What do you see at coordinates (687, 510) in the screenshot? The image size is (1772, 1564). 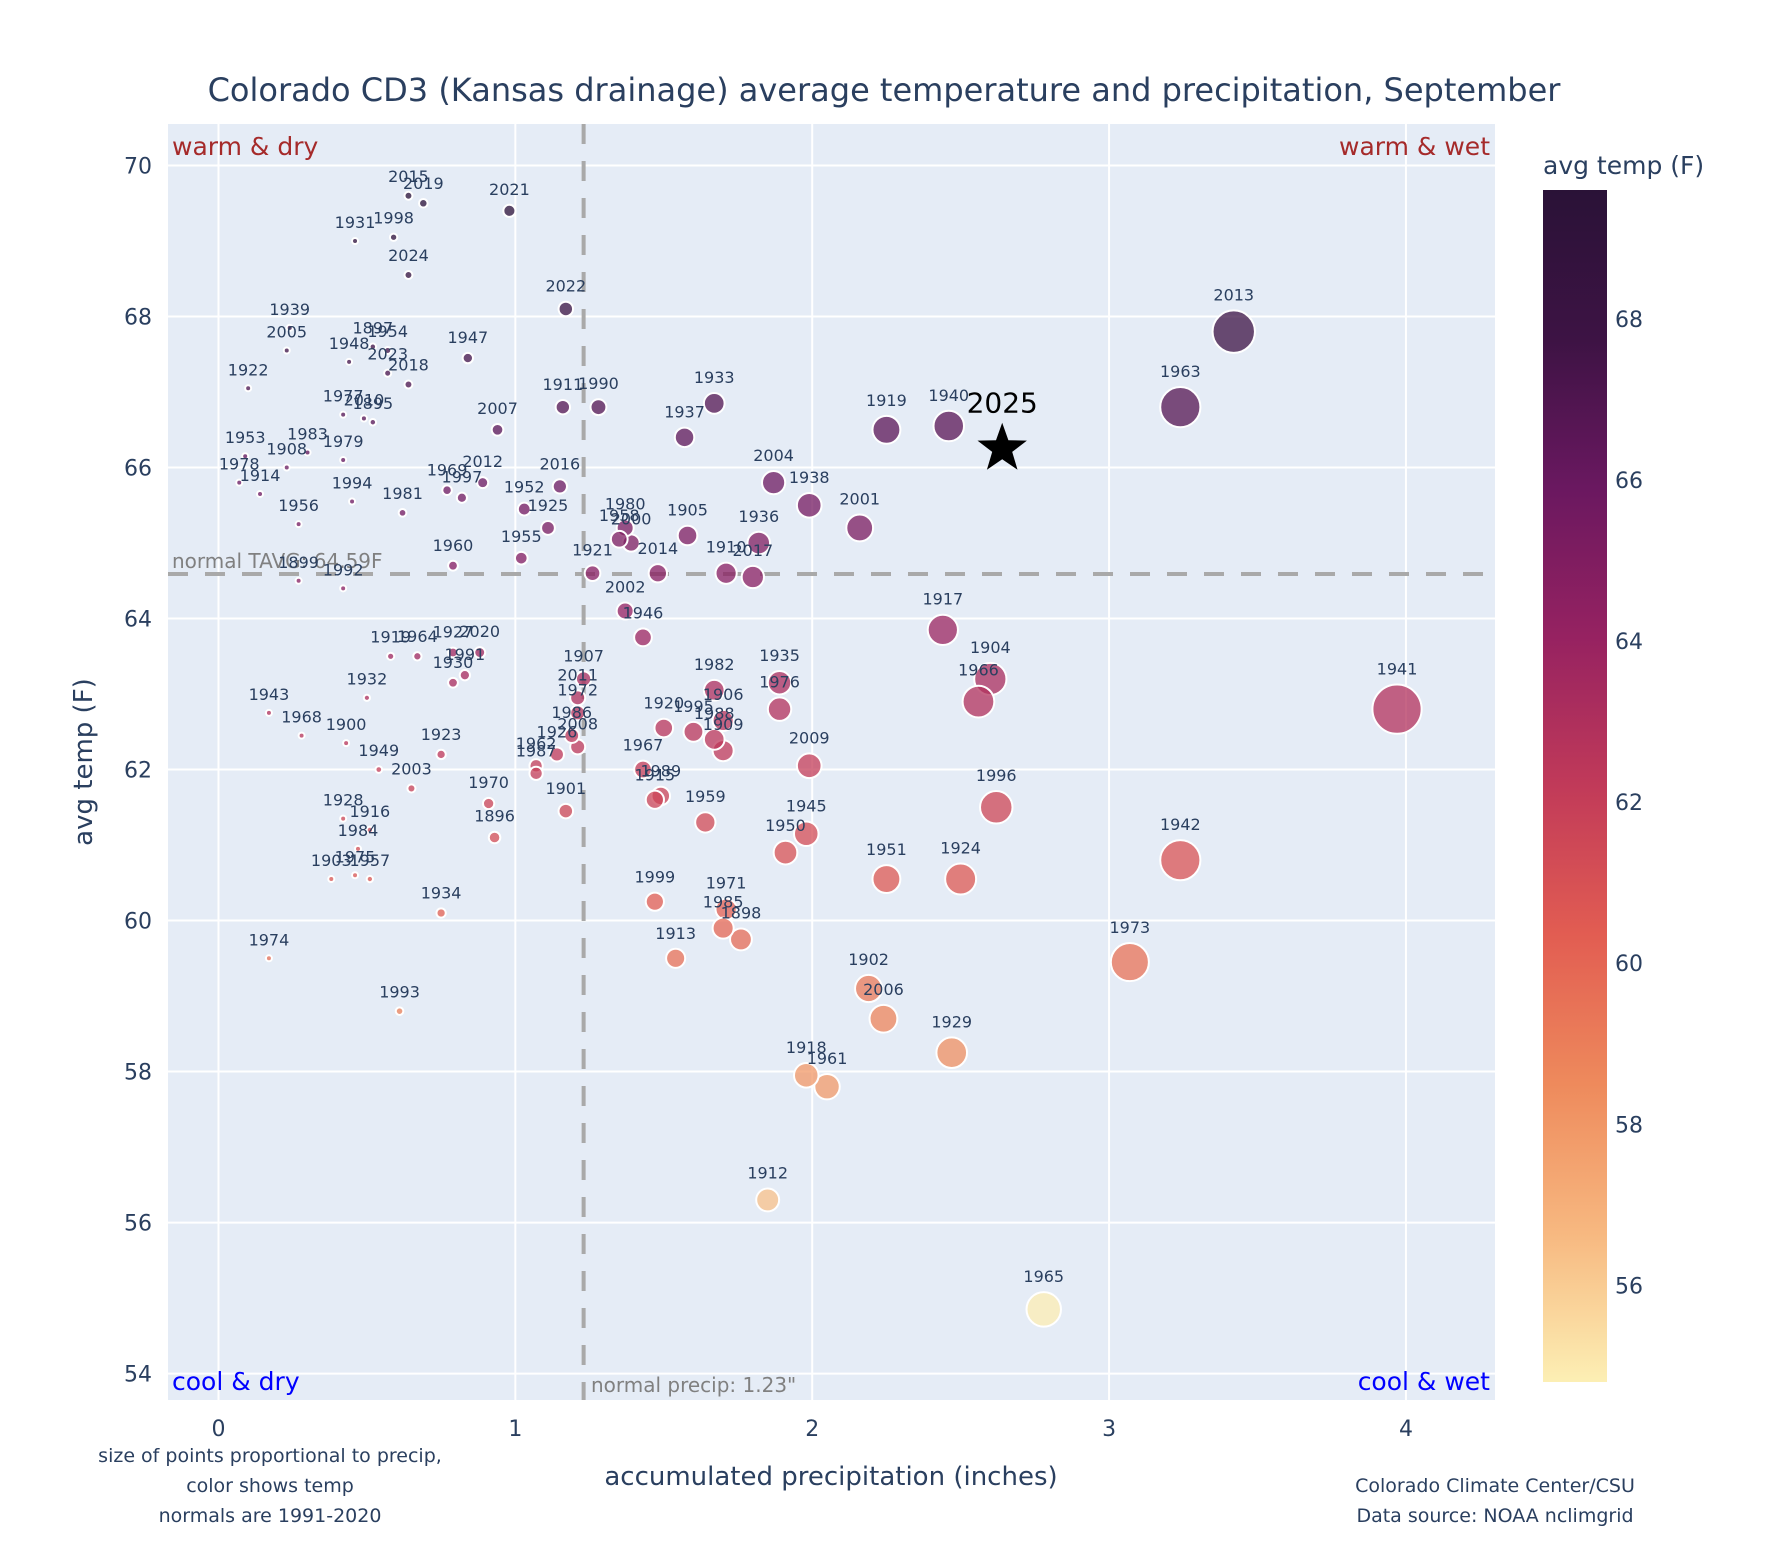 I see `point-label: 1905` at bounding box center [687, 510].